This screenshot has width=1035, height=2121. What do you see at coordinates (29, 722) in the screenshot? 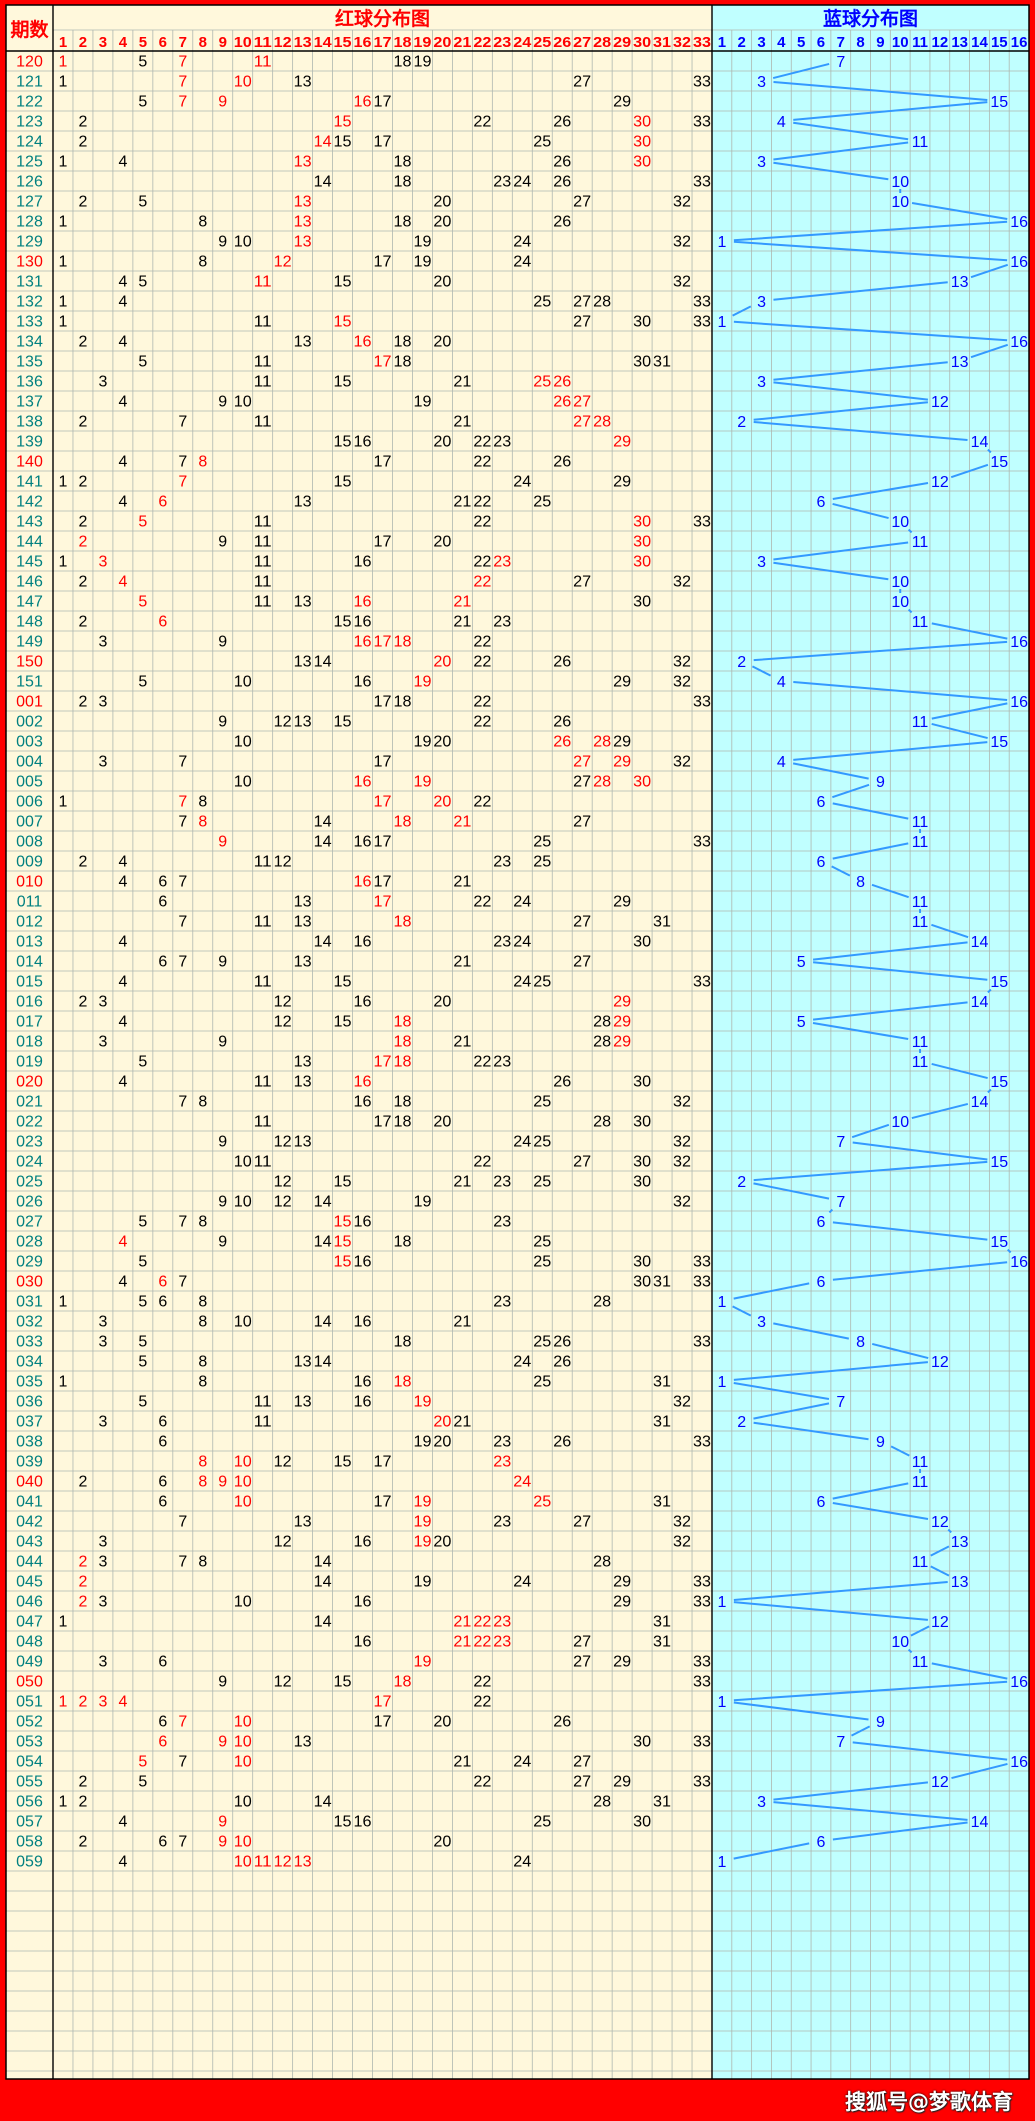
I see `period-label: 002` at bounding box center [29, 722].